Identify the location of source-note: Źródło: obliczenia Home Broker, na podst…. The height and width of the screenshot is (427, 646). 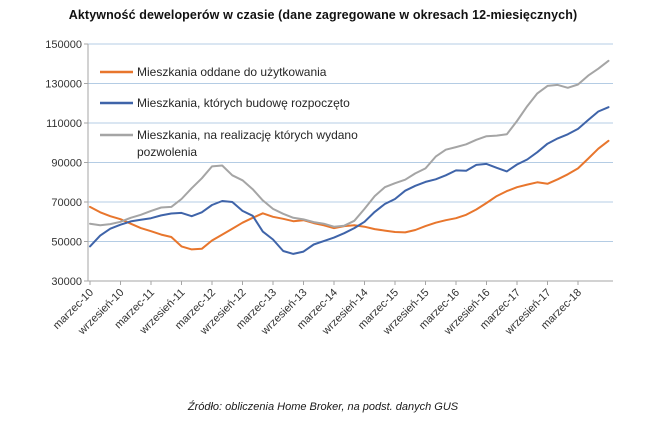
(323, 407).